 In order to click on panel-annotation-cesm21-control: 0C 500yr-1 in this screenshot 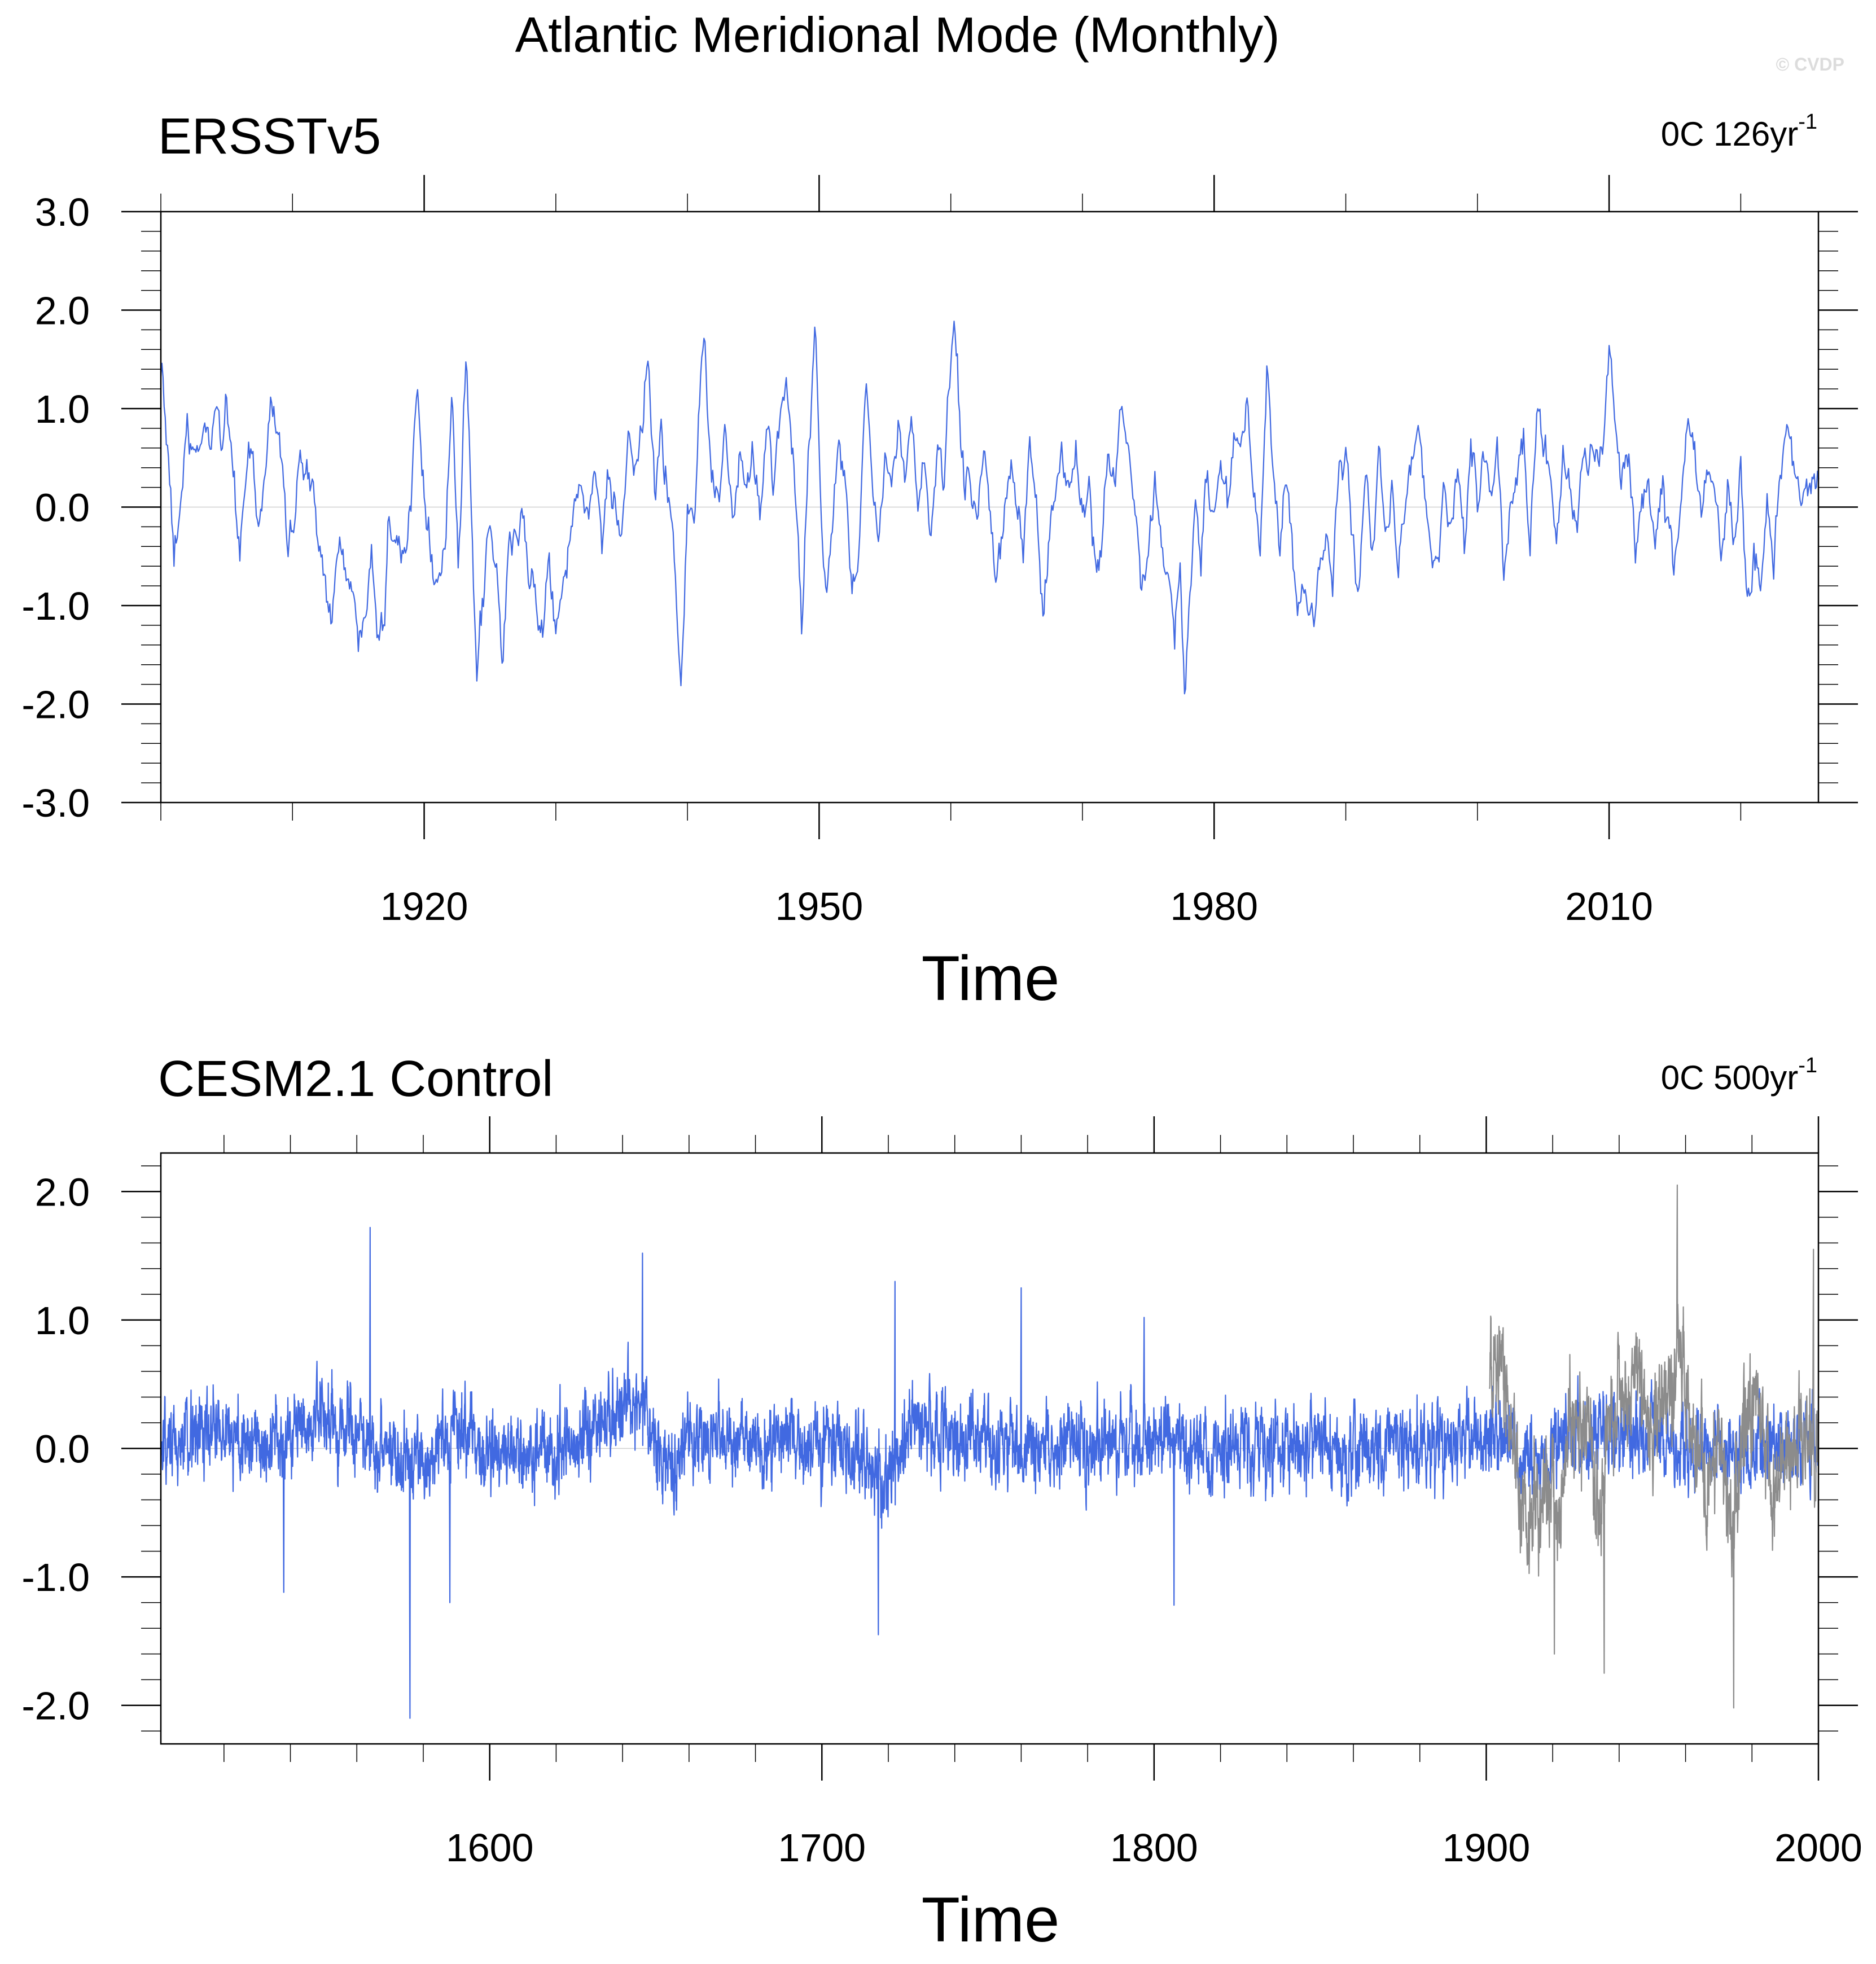, I will do `click(1739, 1075)`.